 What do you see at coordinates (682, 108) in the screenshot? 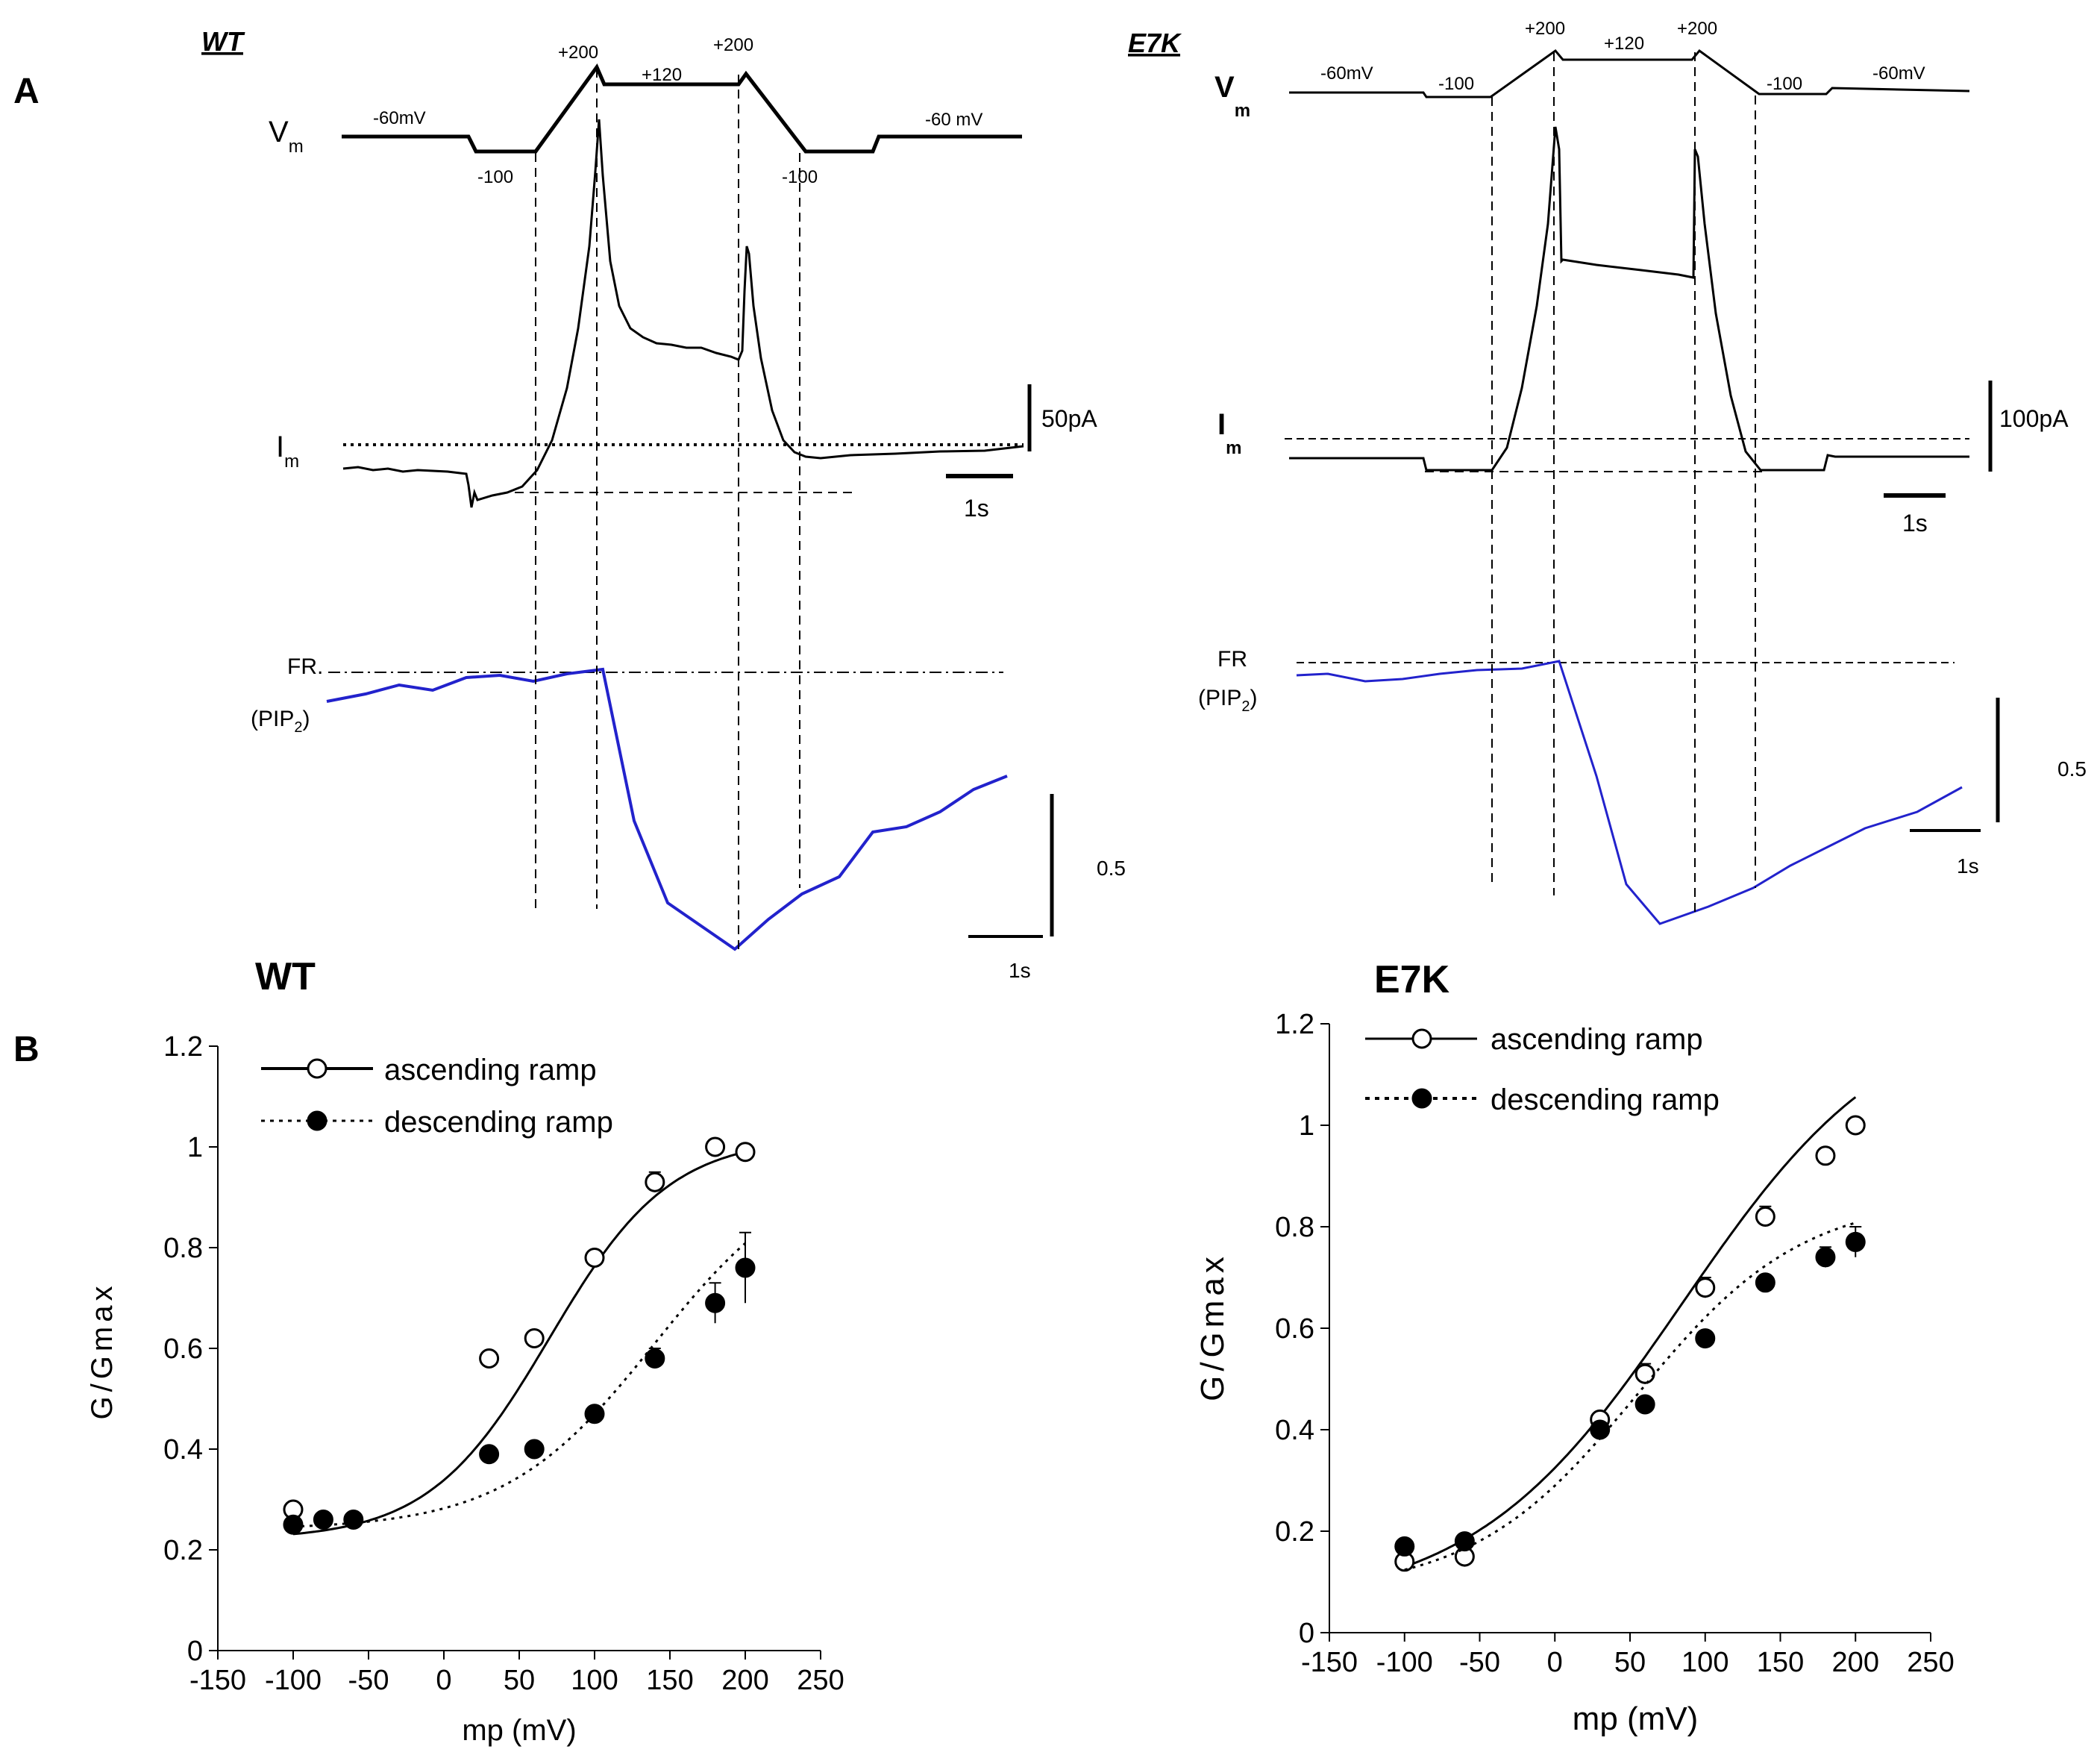
I see `wt-vm-protocol` at bounding box center [682, 108].